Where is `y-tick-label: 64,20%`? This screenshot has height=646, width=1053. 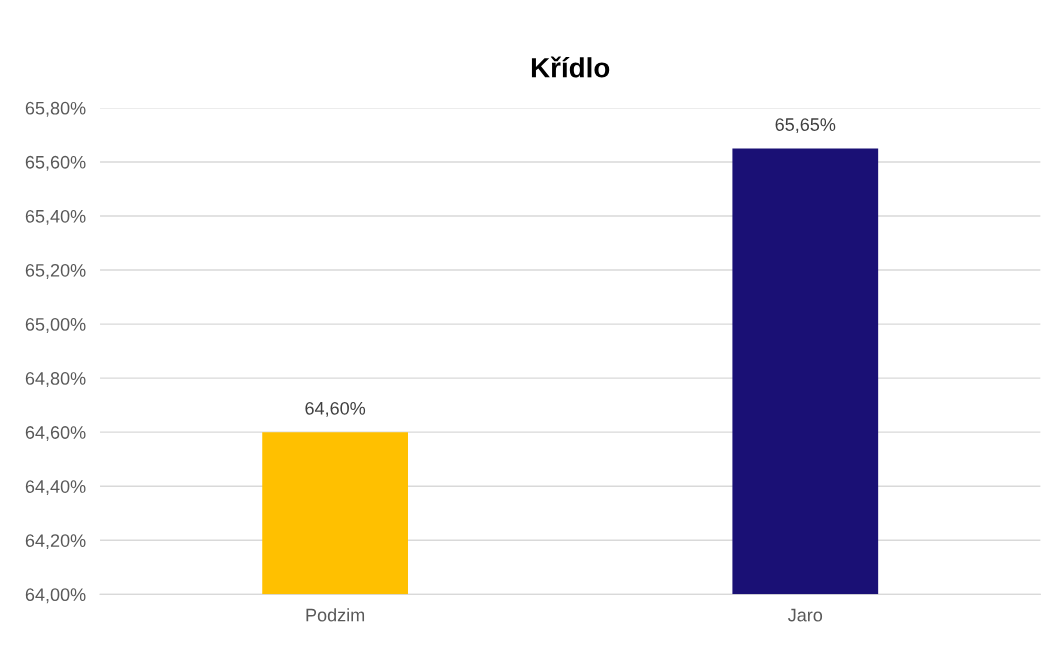
y-tick-label: 64,20% is located at coordinates (55, 542).